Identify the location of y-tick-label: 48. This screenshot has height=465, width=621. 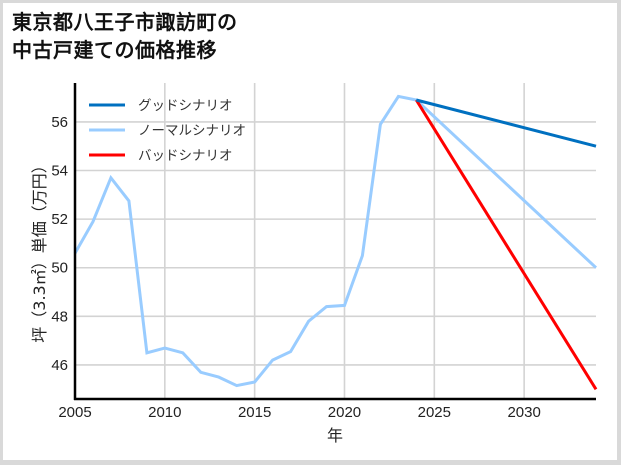
(59, 316).